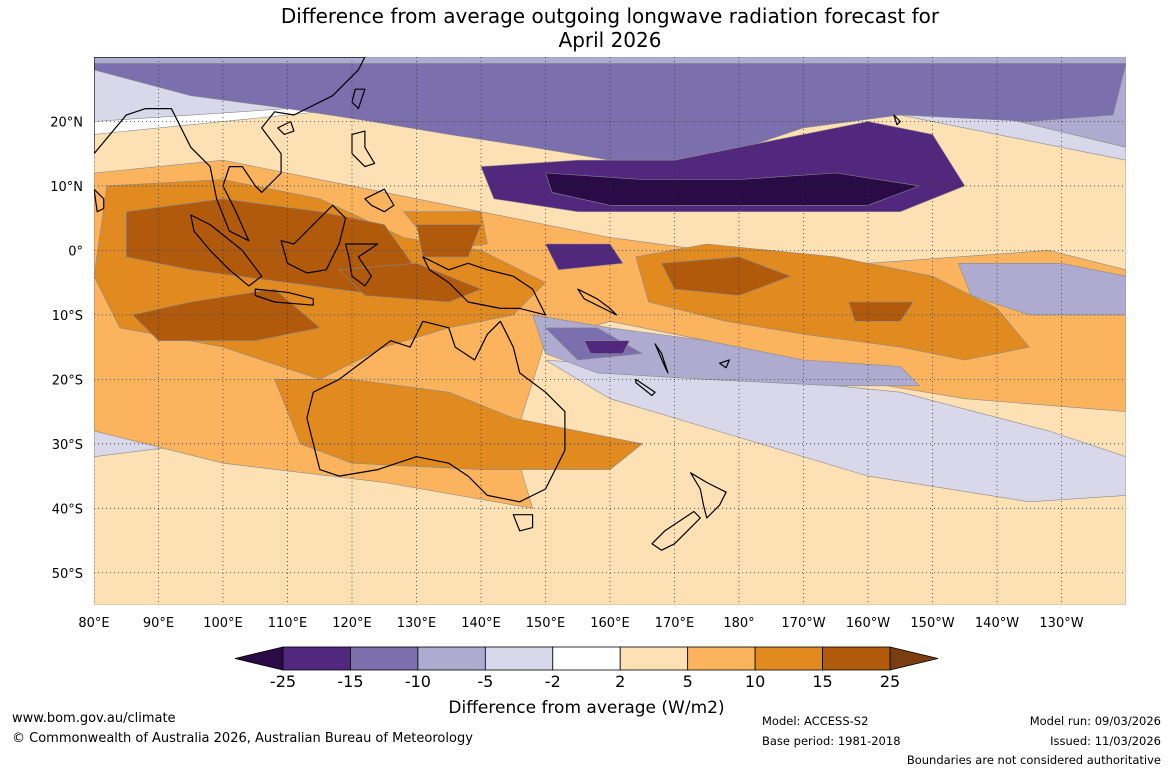 This screenshot has height=770, width=1173. What do you see at coordinates (67, 316) in the screenshot?
I see `lat-tick-label: 10°S` at bounding box center [67, 316].